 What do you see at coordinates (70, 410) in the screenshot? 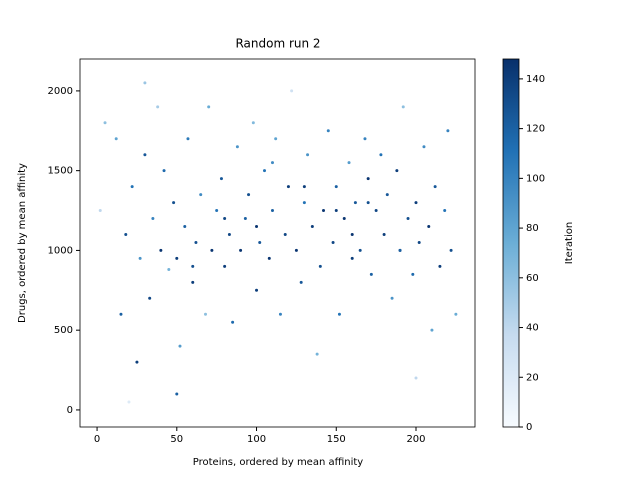
I see `y-tick-label: 0` at bounding box center [70, 410].